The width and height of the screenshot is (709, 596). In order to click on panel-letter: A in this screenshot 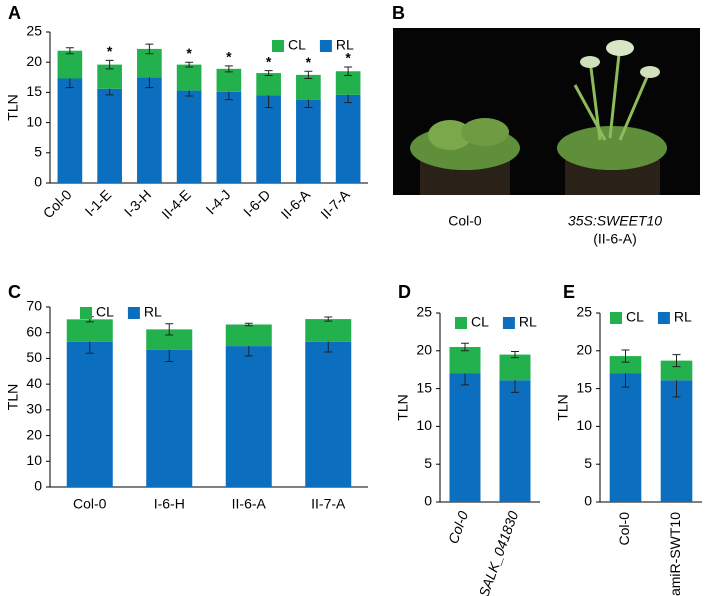, I will do `click(14, 13)`.